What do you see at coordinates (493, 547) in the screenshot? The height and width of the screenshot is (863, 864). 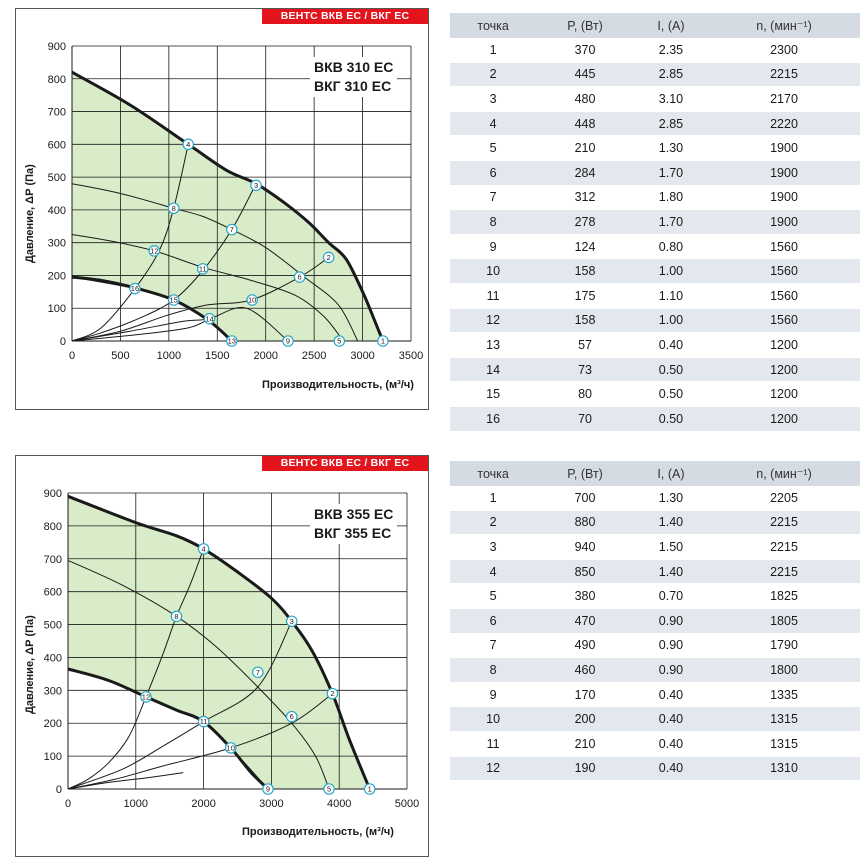 I see `table-cell: 3` at bounding box center [493, 547].